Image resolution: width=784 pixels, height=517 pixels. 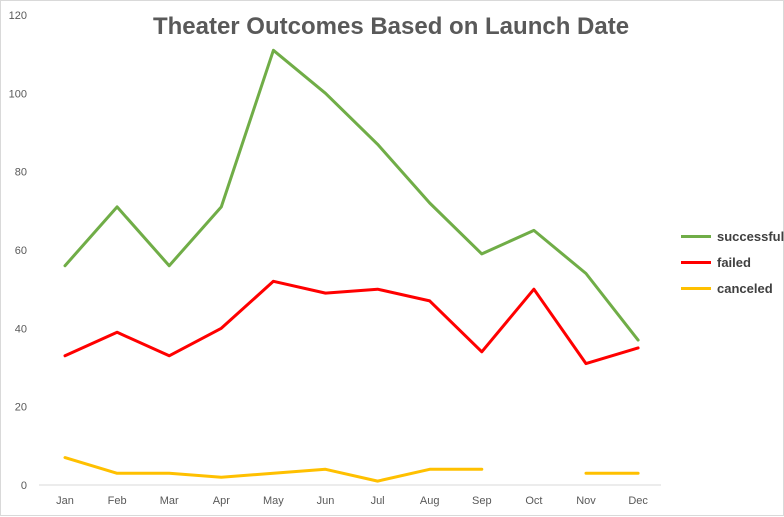 What do you see at coordinates (18, 16) in the screenshot?
I see `y-tick-label: 120` at bounding box center [18, 16].